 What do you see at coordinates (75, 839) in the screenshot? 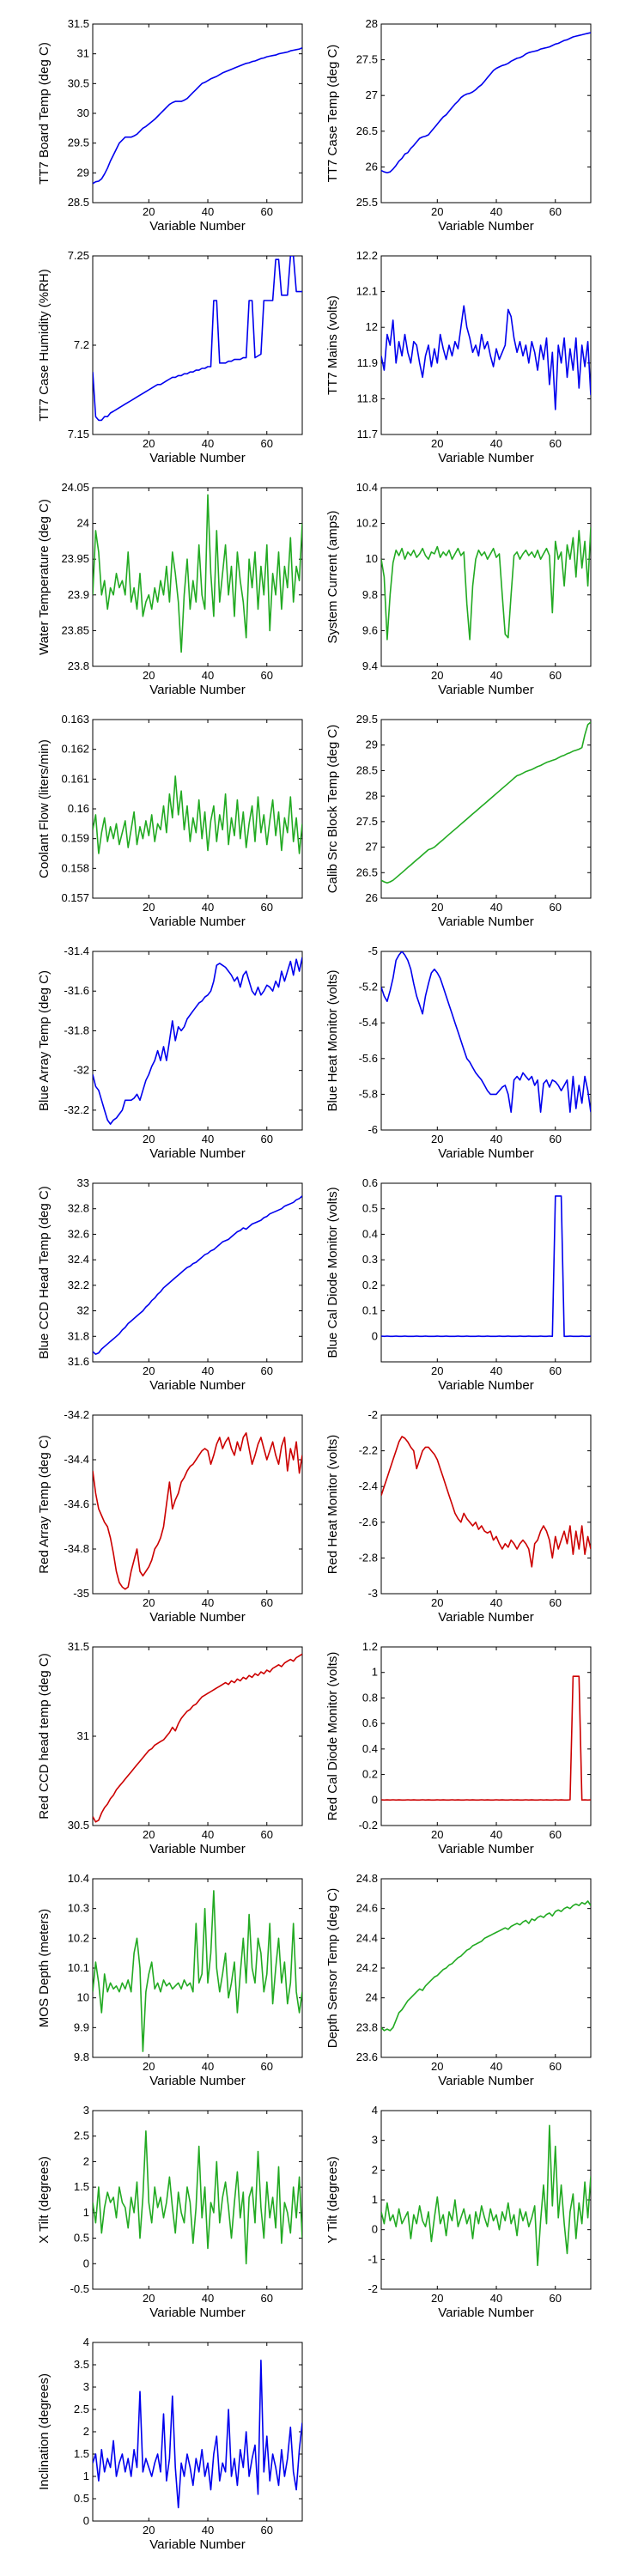
I see `y-tick-label: 0.159` at bounding box center [75, 839].